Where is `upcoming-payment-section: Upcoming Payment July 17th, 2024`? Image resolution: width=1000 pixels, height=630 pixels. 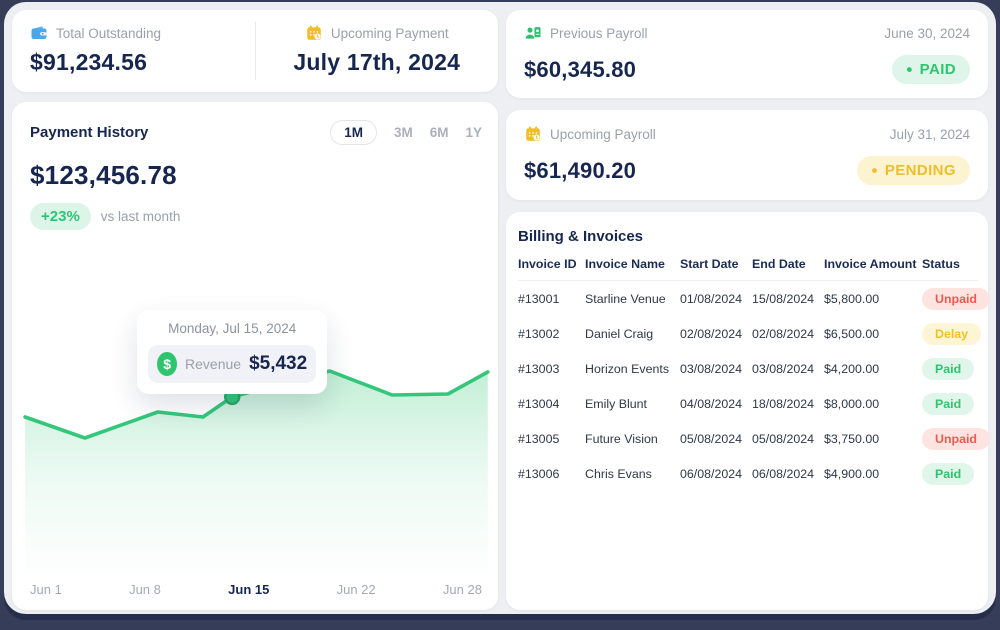 upcoming-payment-section: Upcoming Payment July 17th, 2024 is located at coordinates (377, 51).